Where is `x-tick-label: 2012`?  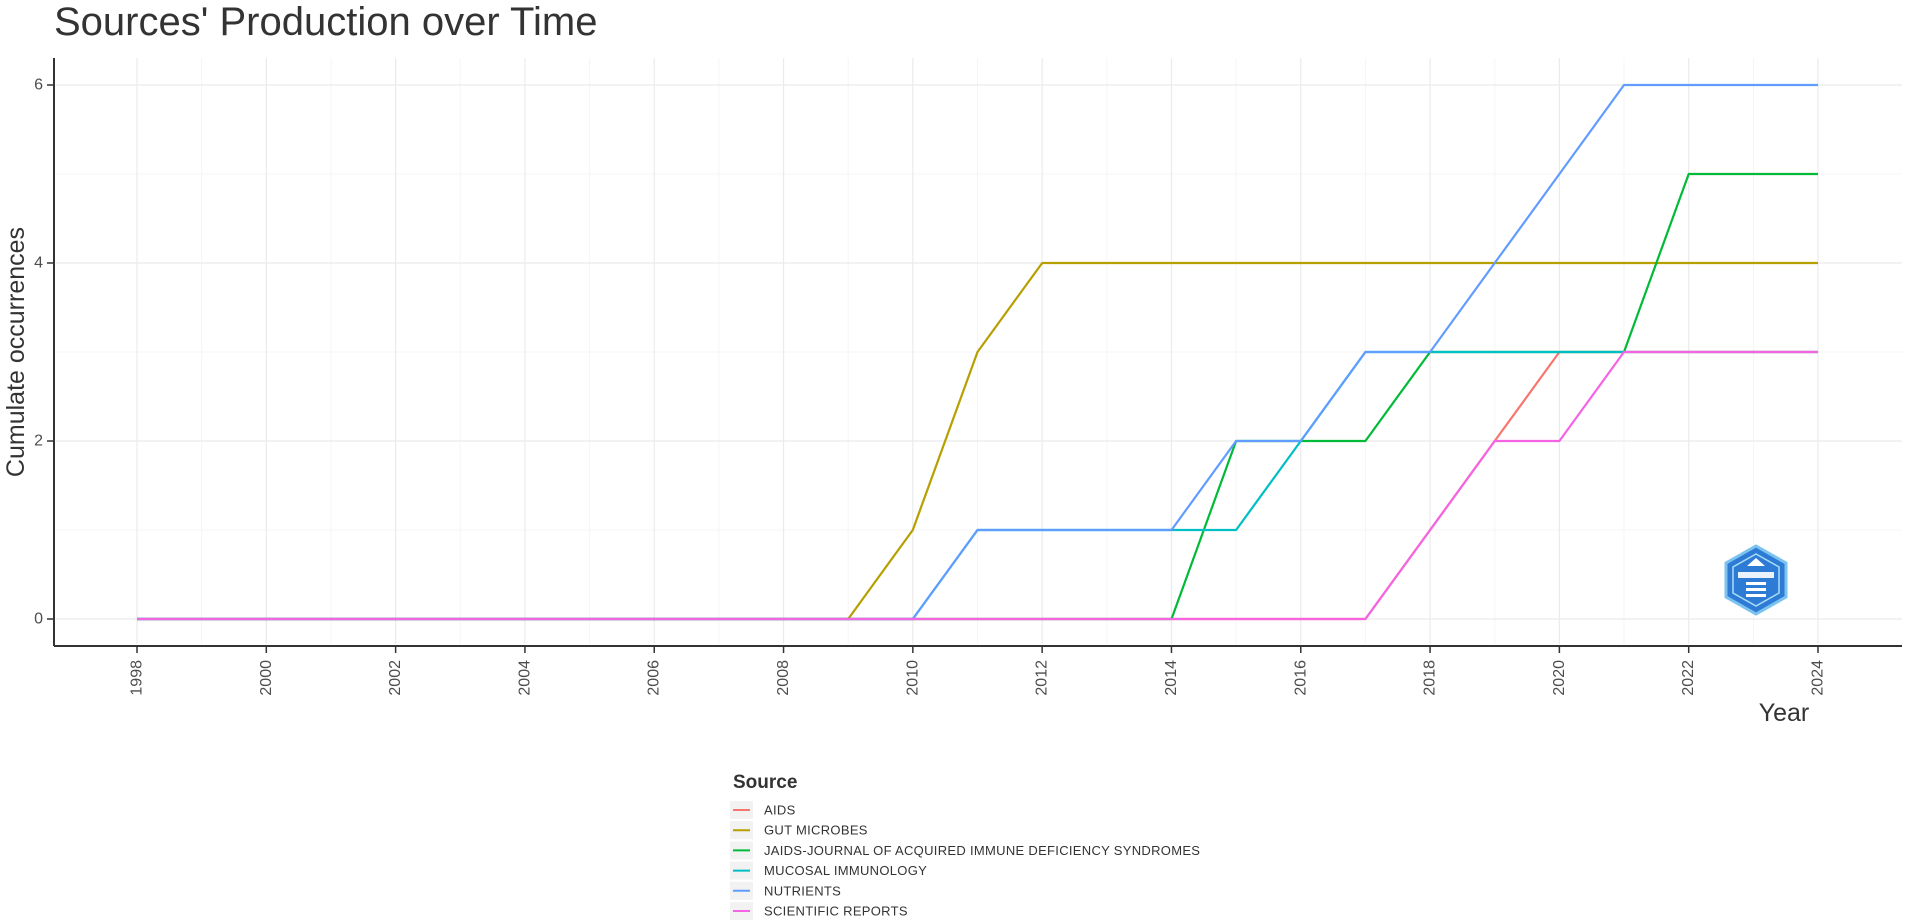
x-tick-label: 2012 is located at coordinates (1042, 678).